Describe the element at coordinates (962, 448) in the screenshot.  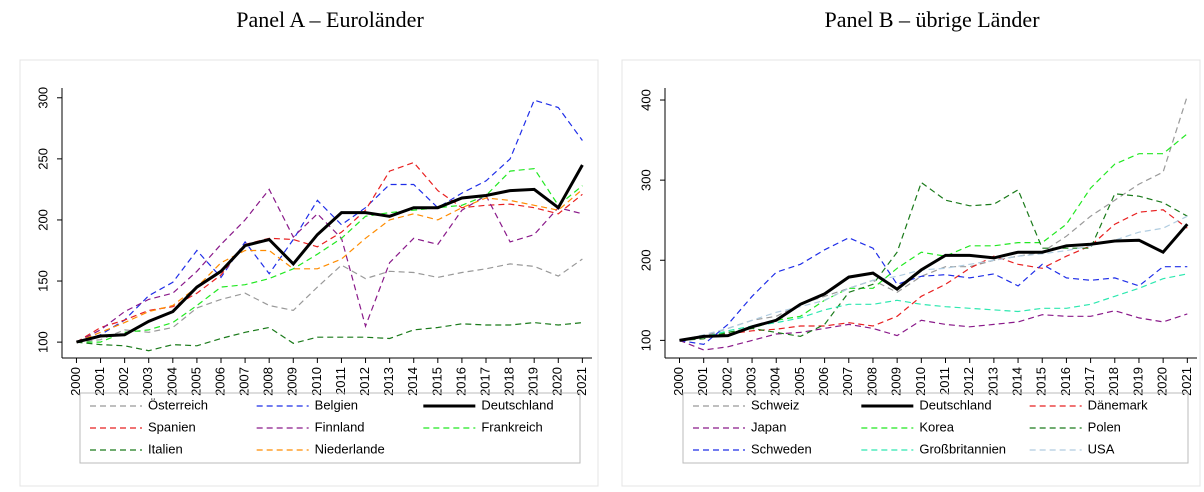
I see `legend-label: Großbritannien` at that location.